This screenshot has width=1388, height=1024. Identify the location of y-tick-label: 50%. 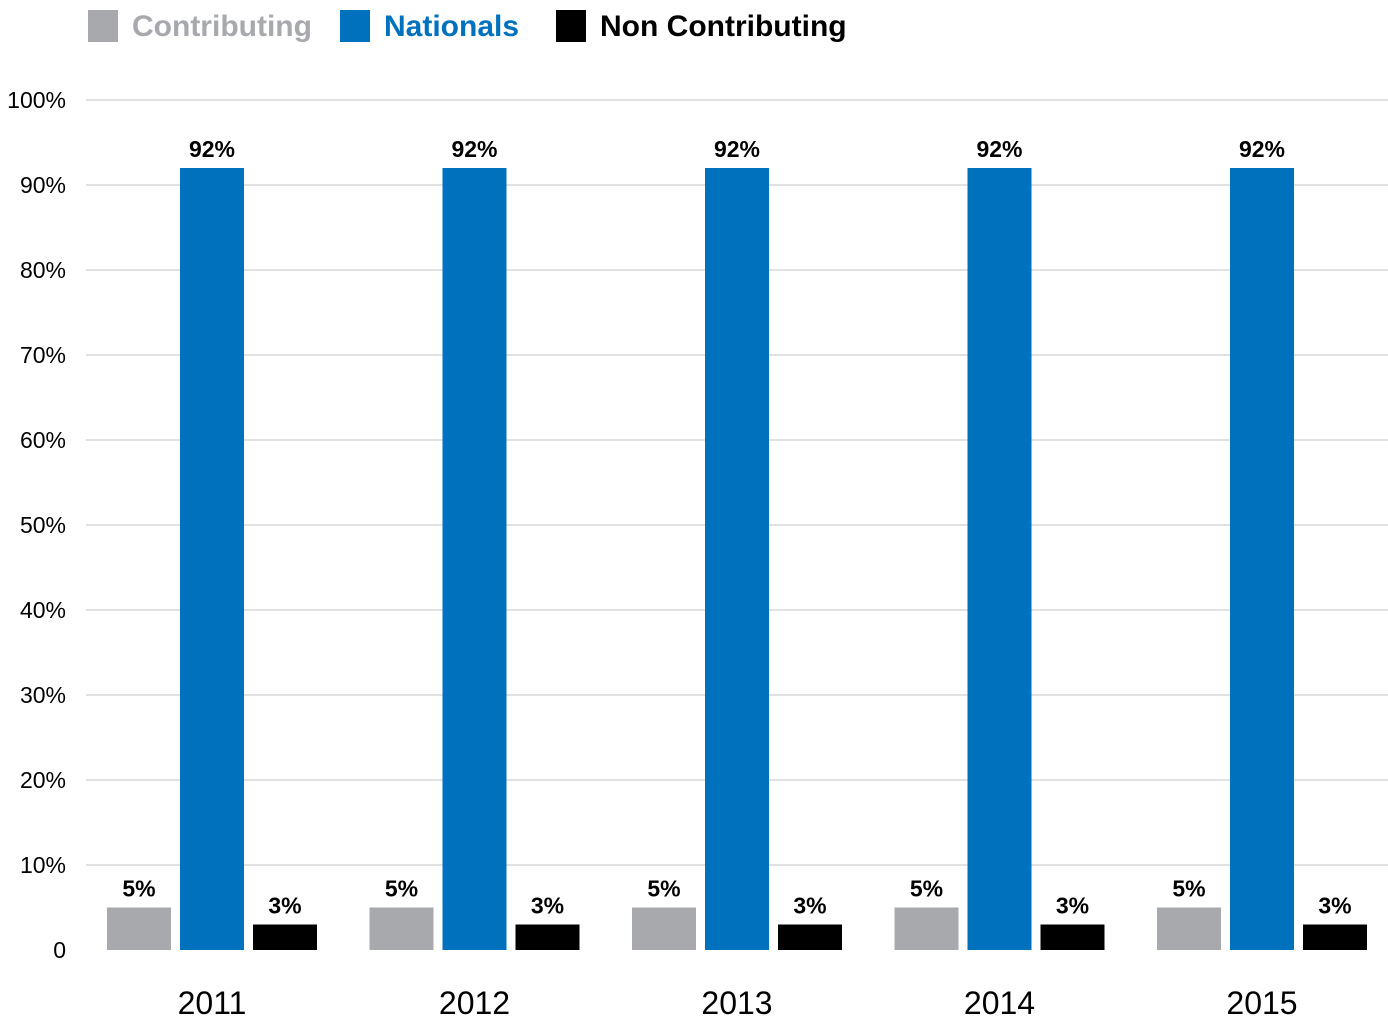
(43, 525).